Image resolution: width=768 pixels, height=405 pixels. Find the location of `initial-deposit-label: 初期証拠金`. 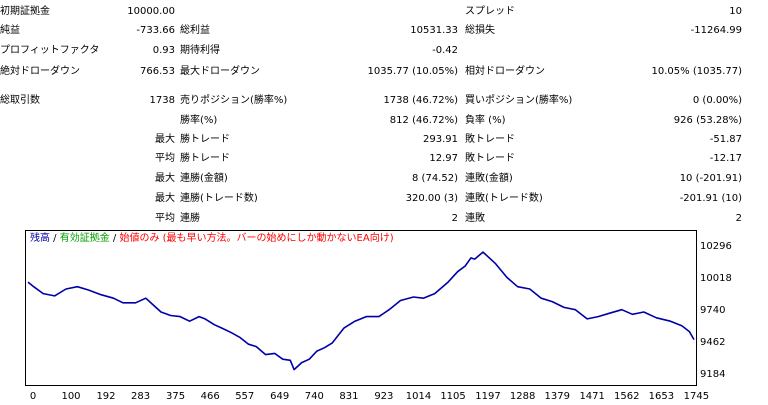

initial-deposit-label: 初期証拠金 is located at coordinates (25, 11).